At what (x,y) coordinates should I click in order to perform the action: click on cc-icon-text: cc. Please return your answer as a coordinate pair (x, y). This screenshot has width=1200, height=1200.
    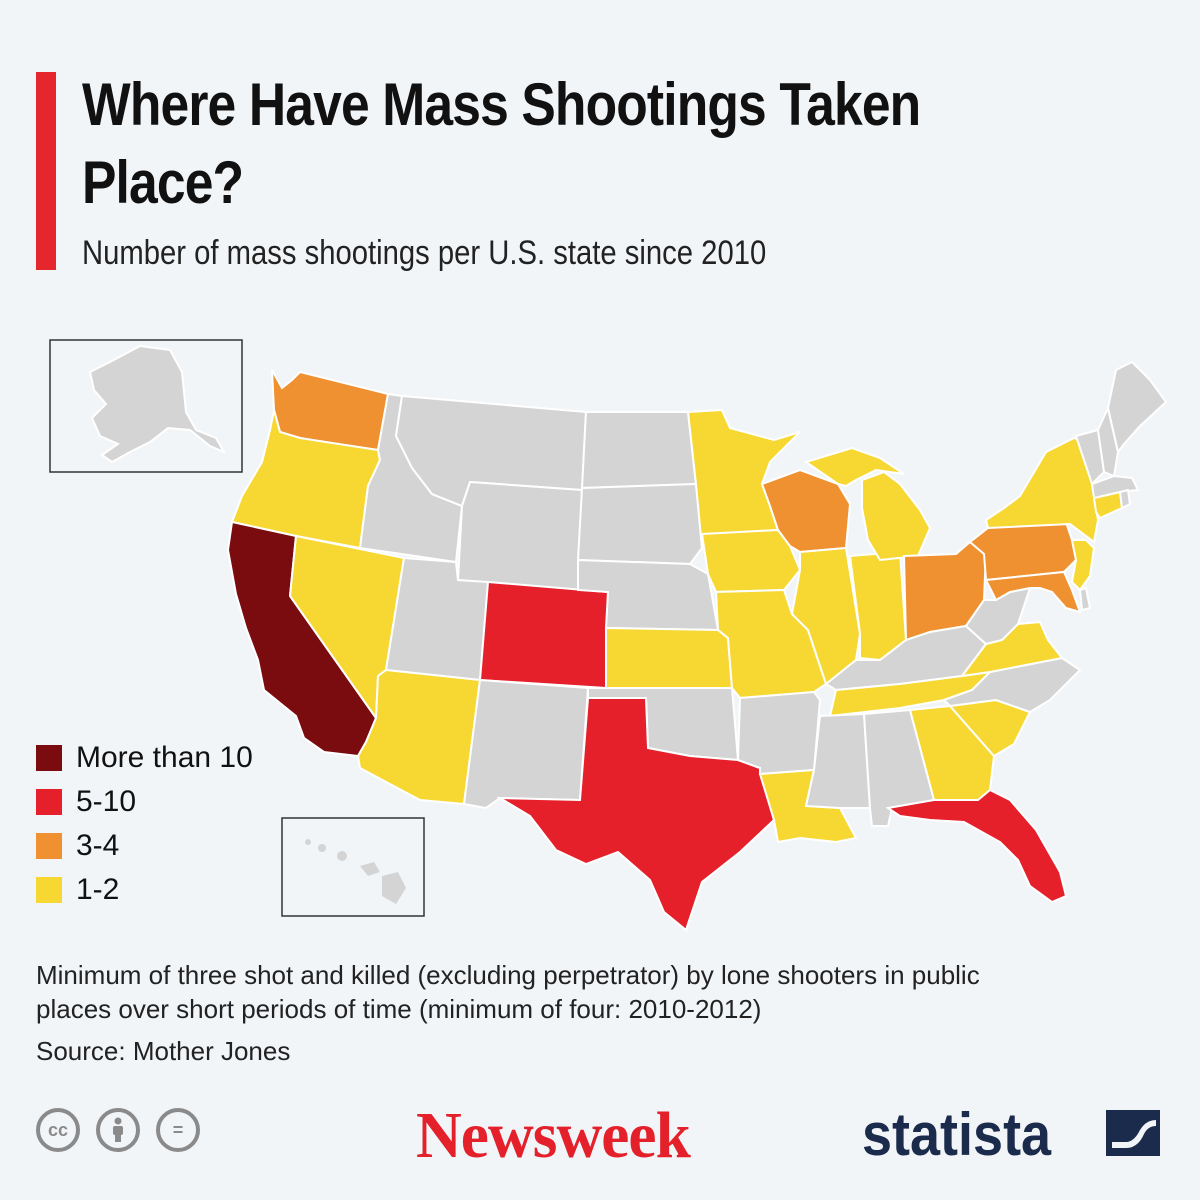
    Looking at the image, I should click on (58, 1129).